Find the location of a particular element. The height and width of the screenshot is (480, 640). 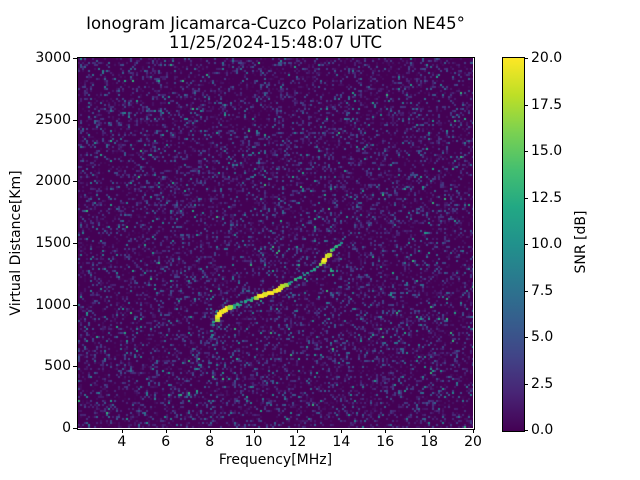

x-tick-label: 6 is located at coordinates (166, 442).